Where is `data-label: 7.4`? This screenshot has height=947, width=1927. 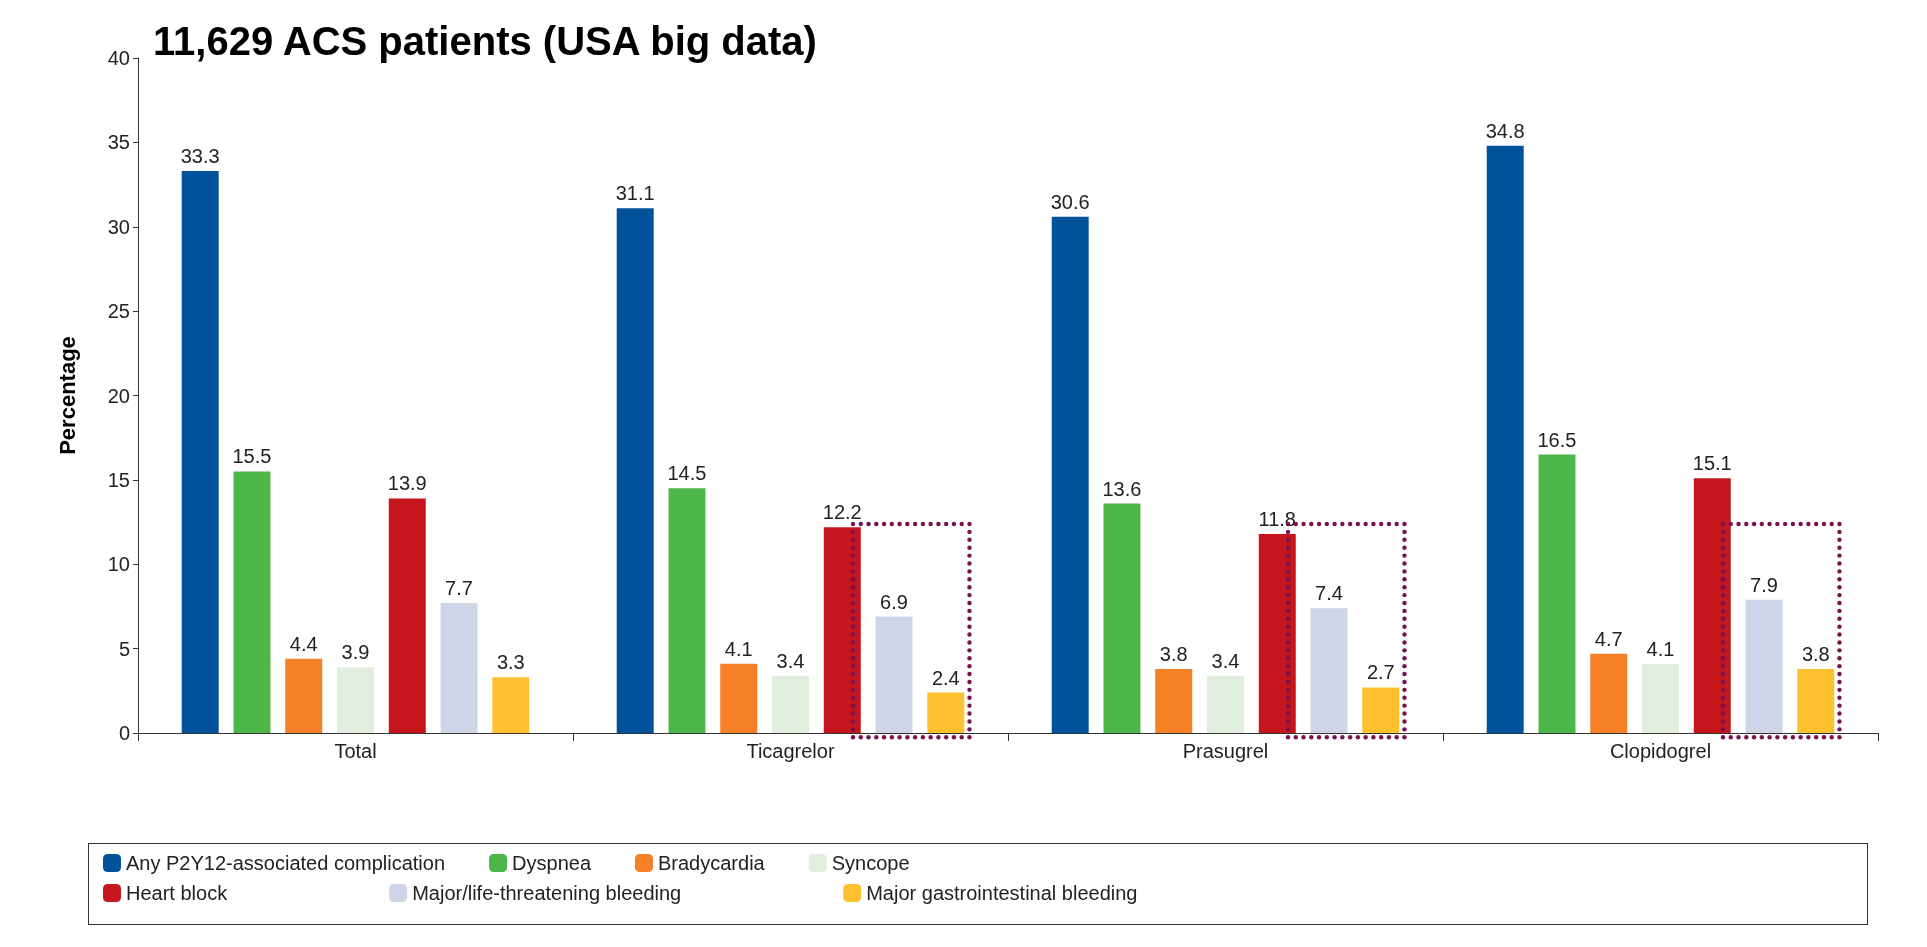 data-label: 7.4 is located at coordinates (1329, 593).